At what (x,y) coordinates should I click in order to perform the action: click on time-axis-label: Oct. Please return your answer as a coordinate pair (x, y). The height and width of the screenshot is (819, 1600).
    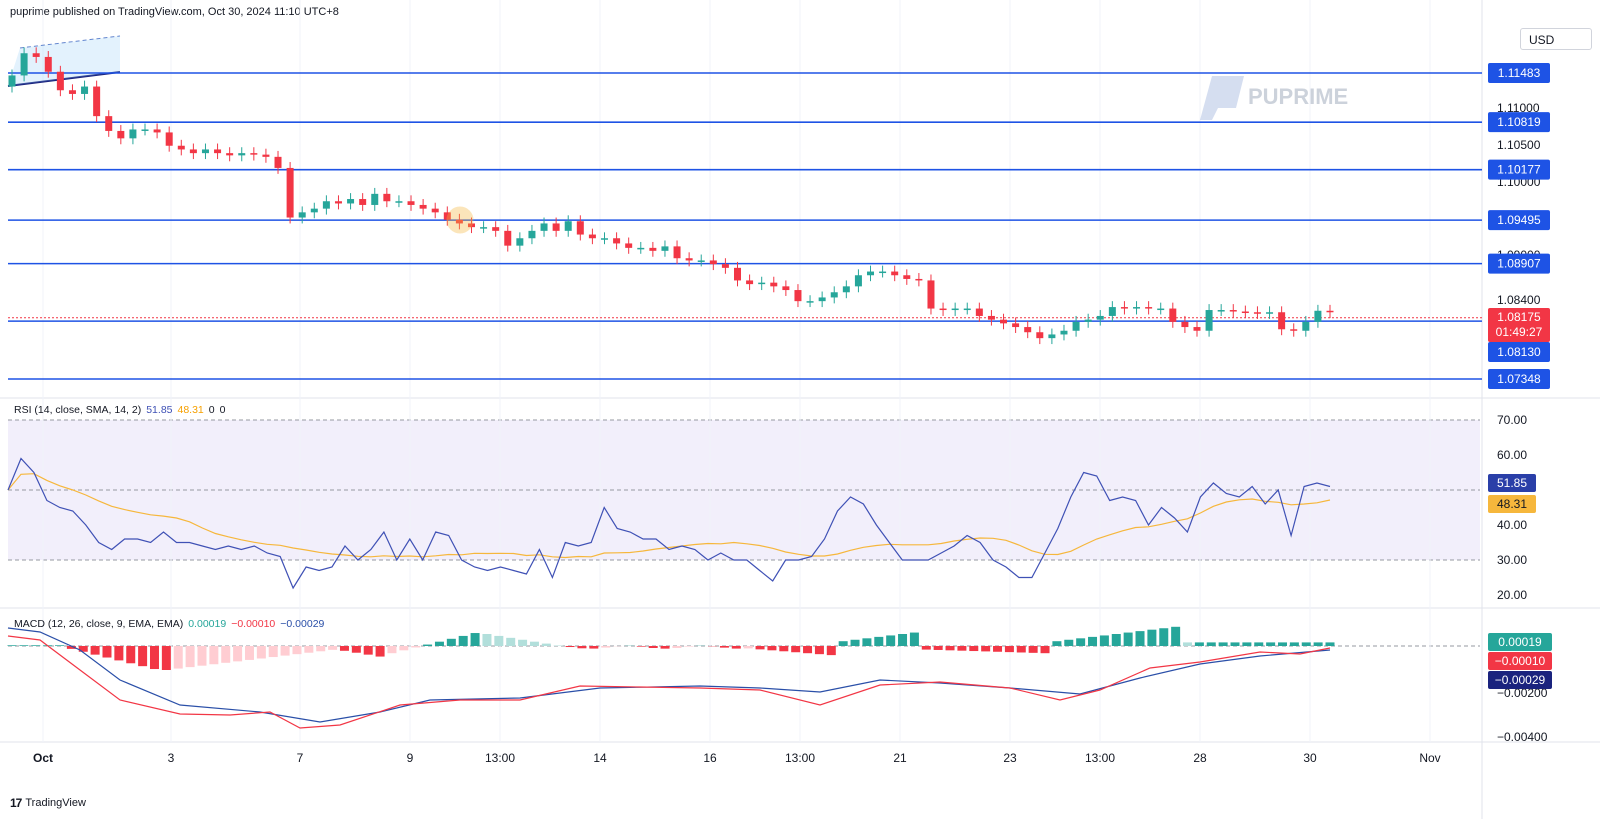
    Looking at the image, I should click on (43, 758).